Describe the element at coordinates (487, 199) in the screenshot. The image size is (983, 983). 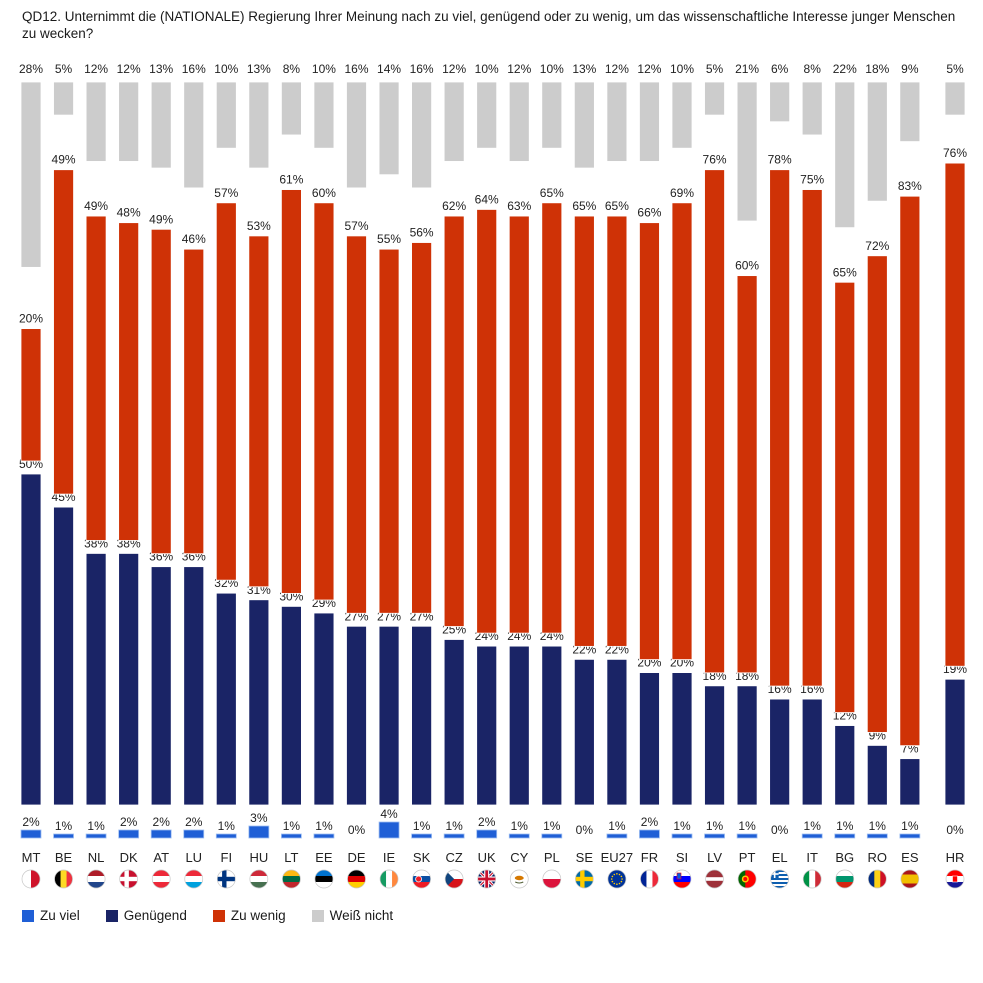
I see `label-zu-wenig-uk: 64%` at that location.